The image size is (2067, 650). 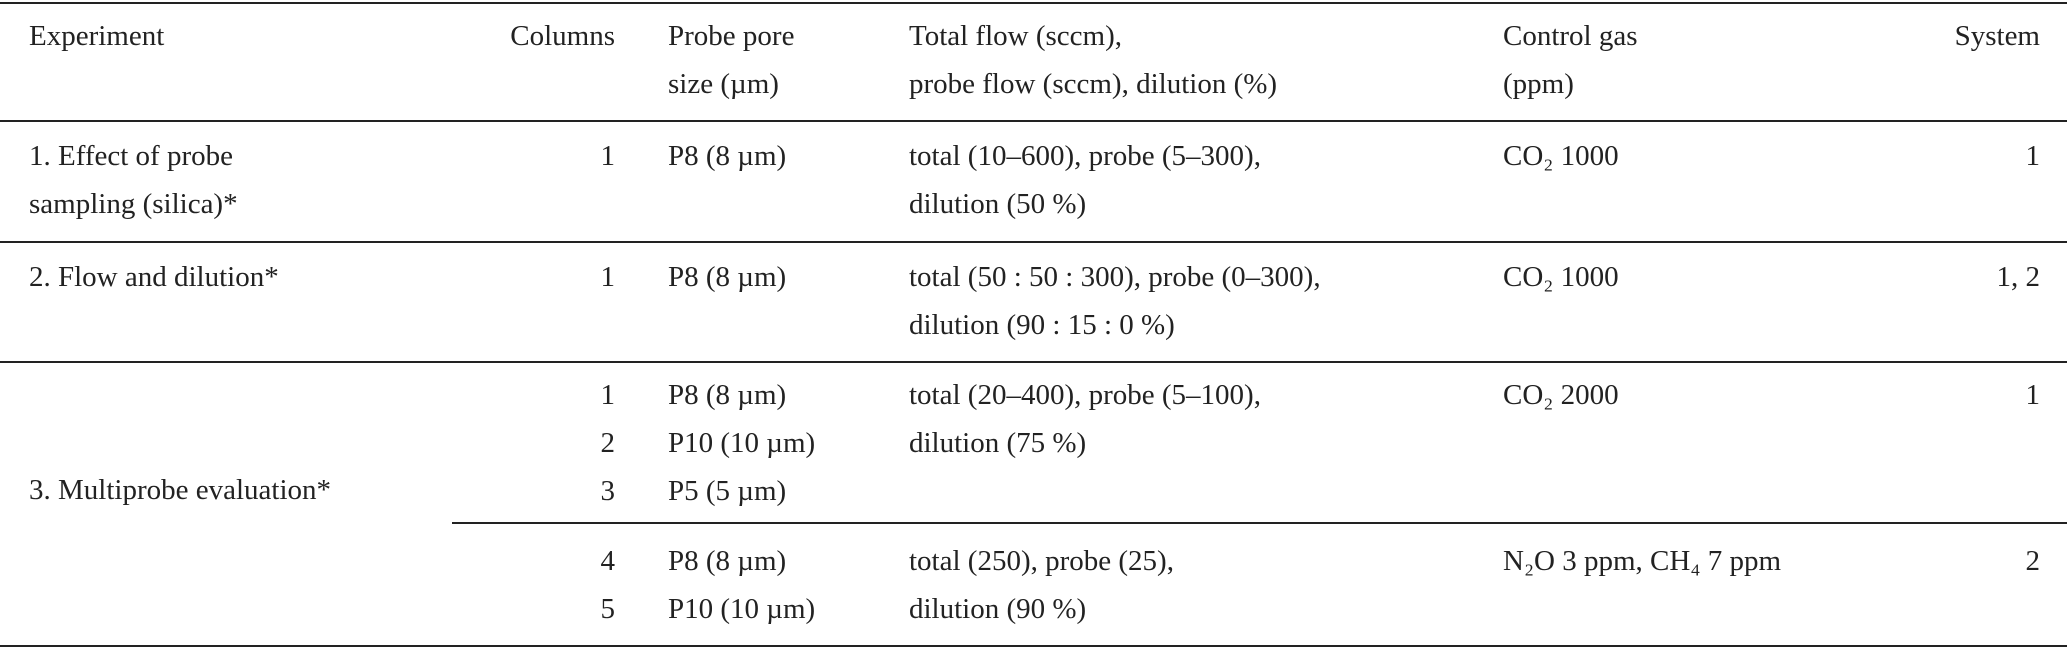 I want to click on header-control-gas: (ppm), so click(x=1538, y=84).